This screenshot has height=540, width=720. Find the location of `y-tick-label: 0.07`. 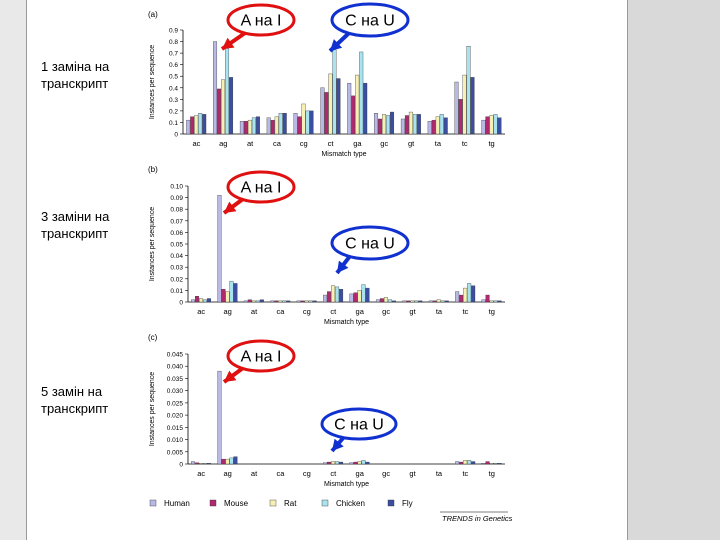

y-tick-label: 0.07 is located at coordinates (176, 221).